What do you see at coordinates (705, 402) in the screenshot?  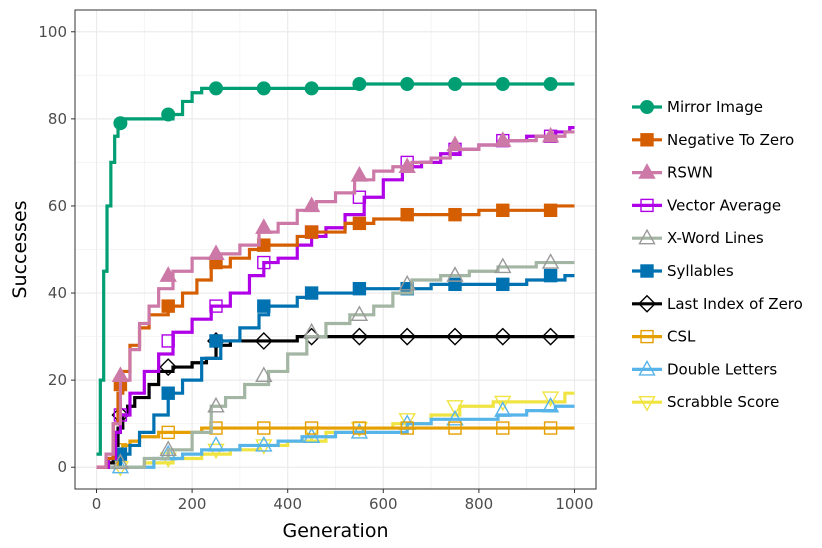 I see `legend-item-scrabble-score: Scrabble Score` at bounding box center [705, 402].